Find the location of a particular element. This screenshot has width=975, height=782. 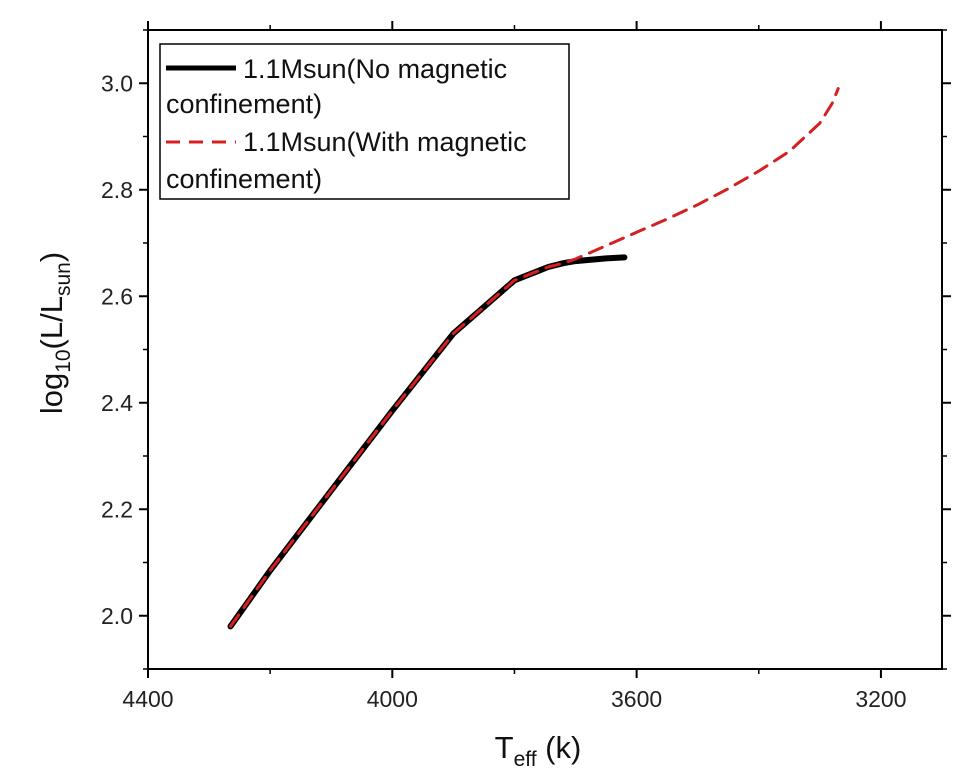

y-axis-title-sub1: 10 is located at coordinates (63, 360).